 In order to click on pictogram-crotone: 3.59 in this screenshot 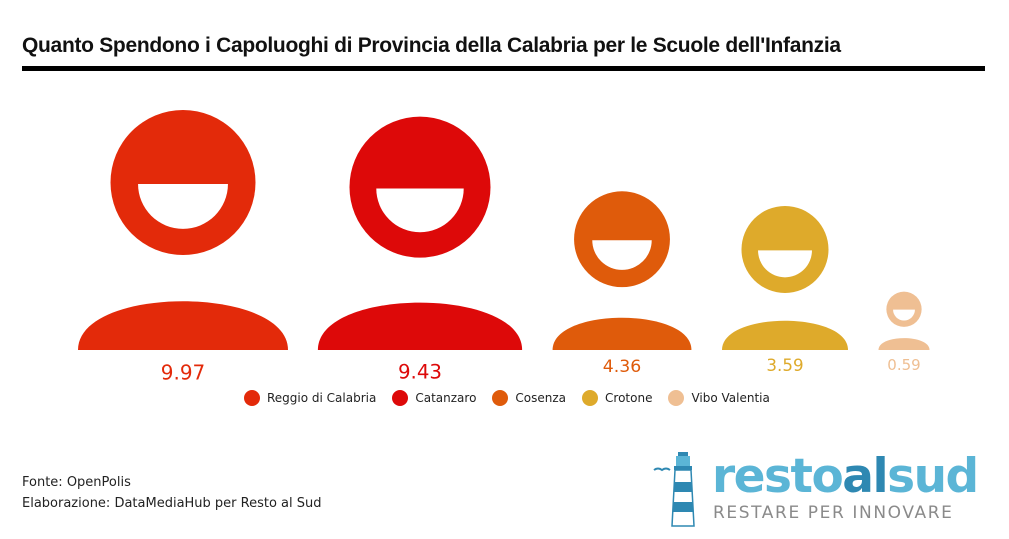, I will do `click(785, 290)`.